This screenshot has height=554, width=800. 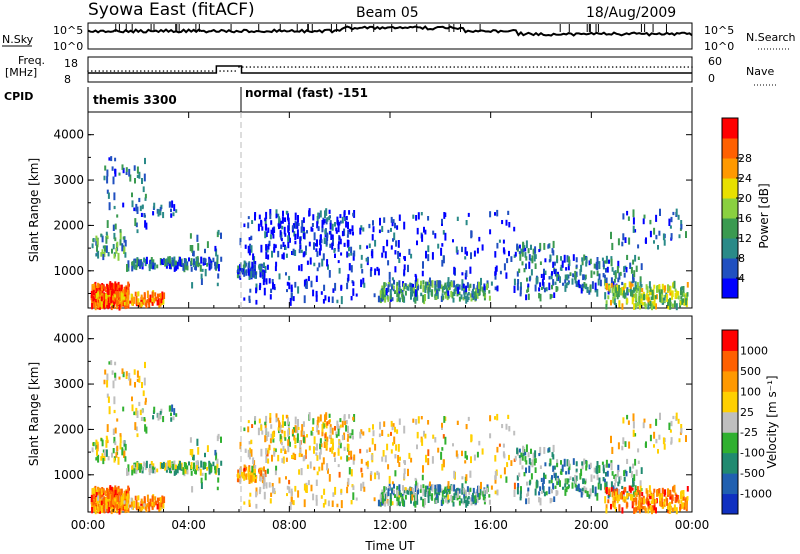 I want to click on colorbar-tick-label: 4, so click(x=741, y=278).